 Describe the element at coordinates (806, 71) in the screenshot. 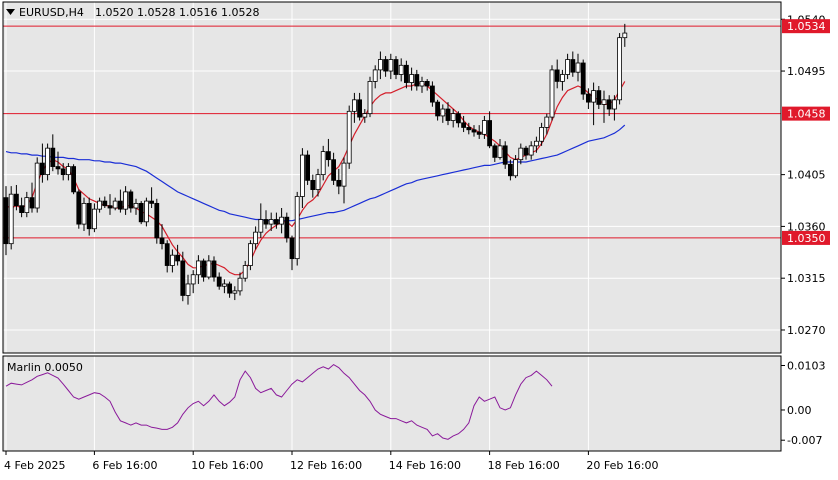

I see `y-tick-label: 1.0495` at that location.